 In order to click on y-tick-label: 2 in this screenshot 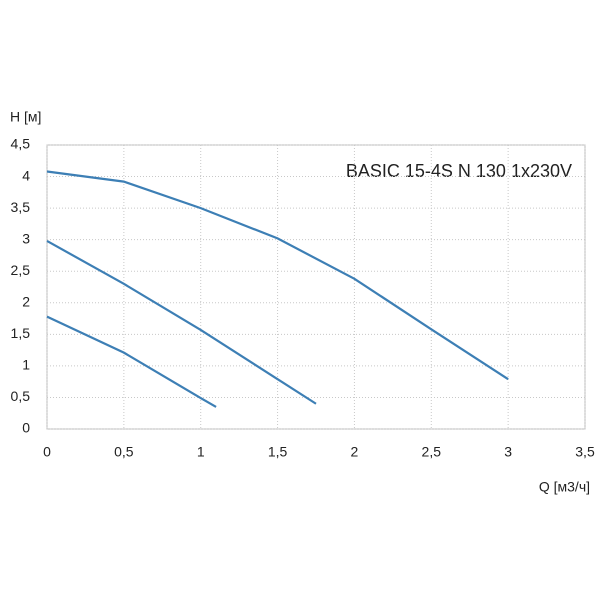, I will do `click(26, 301)`.